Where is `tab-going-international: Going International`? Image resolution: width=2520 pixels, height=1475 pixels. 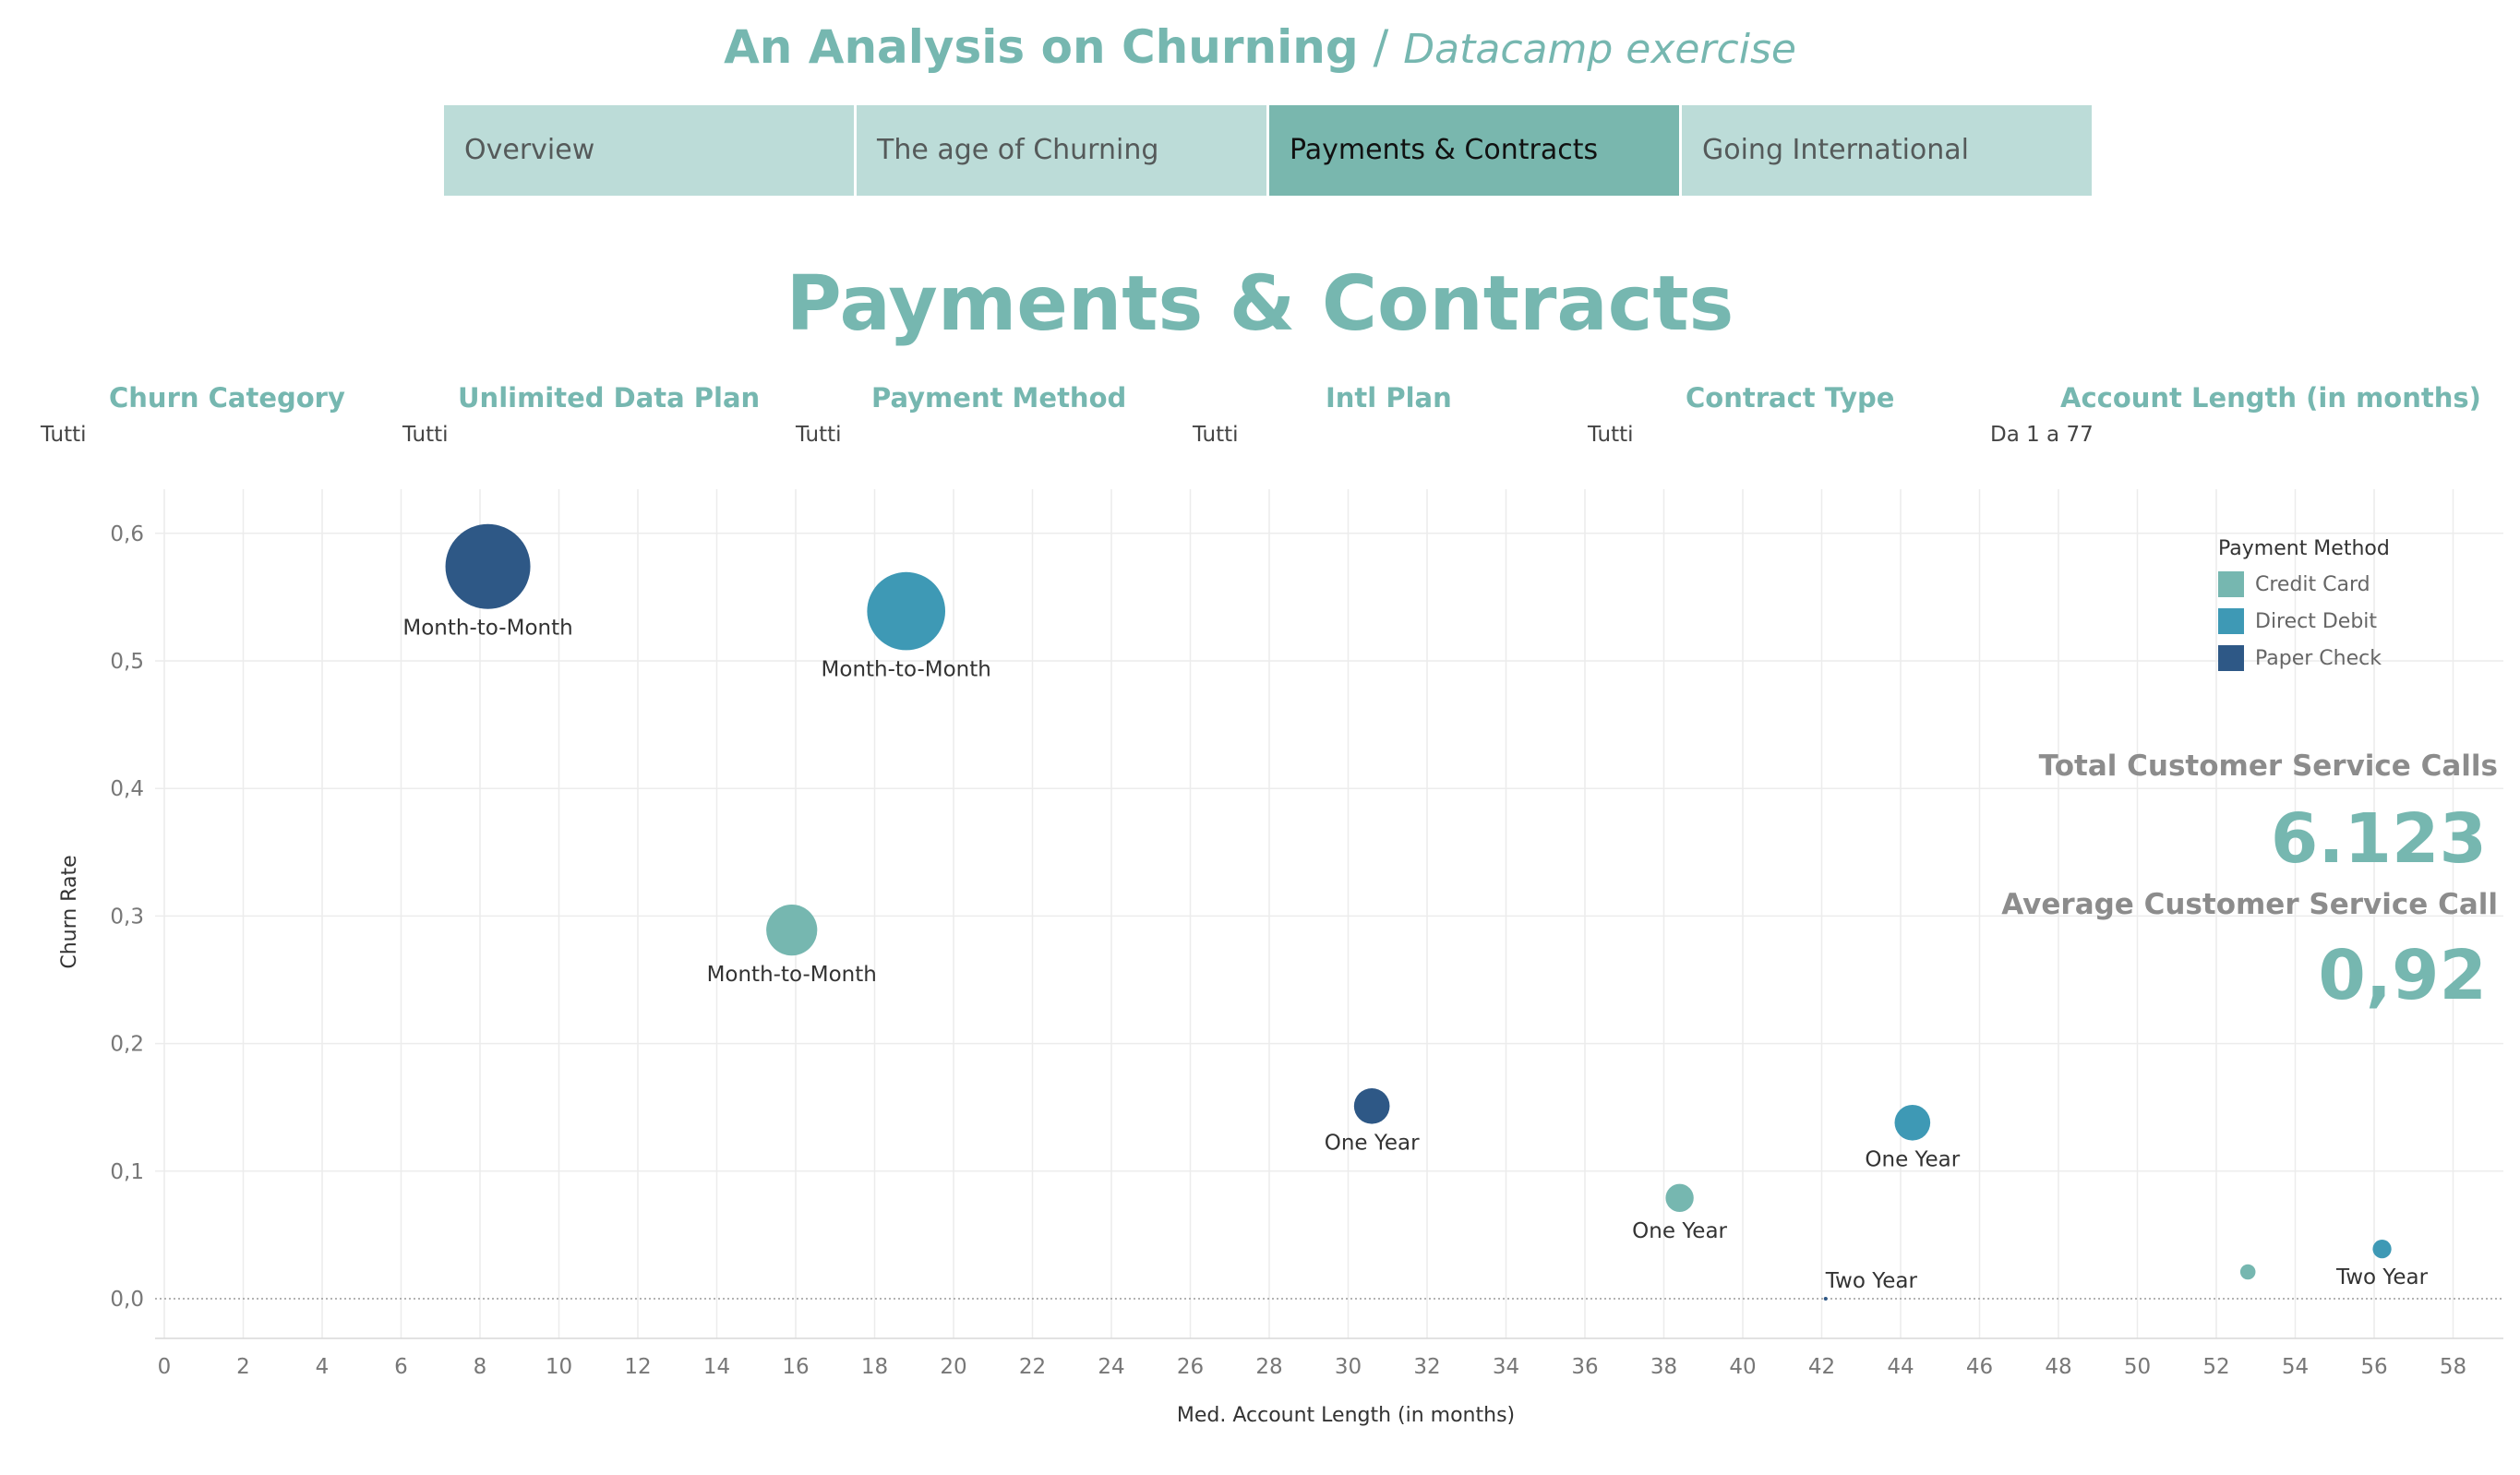
tab-going-international: Going International is located at coordinates (1887, 150).